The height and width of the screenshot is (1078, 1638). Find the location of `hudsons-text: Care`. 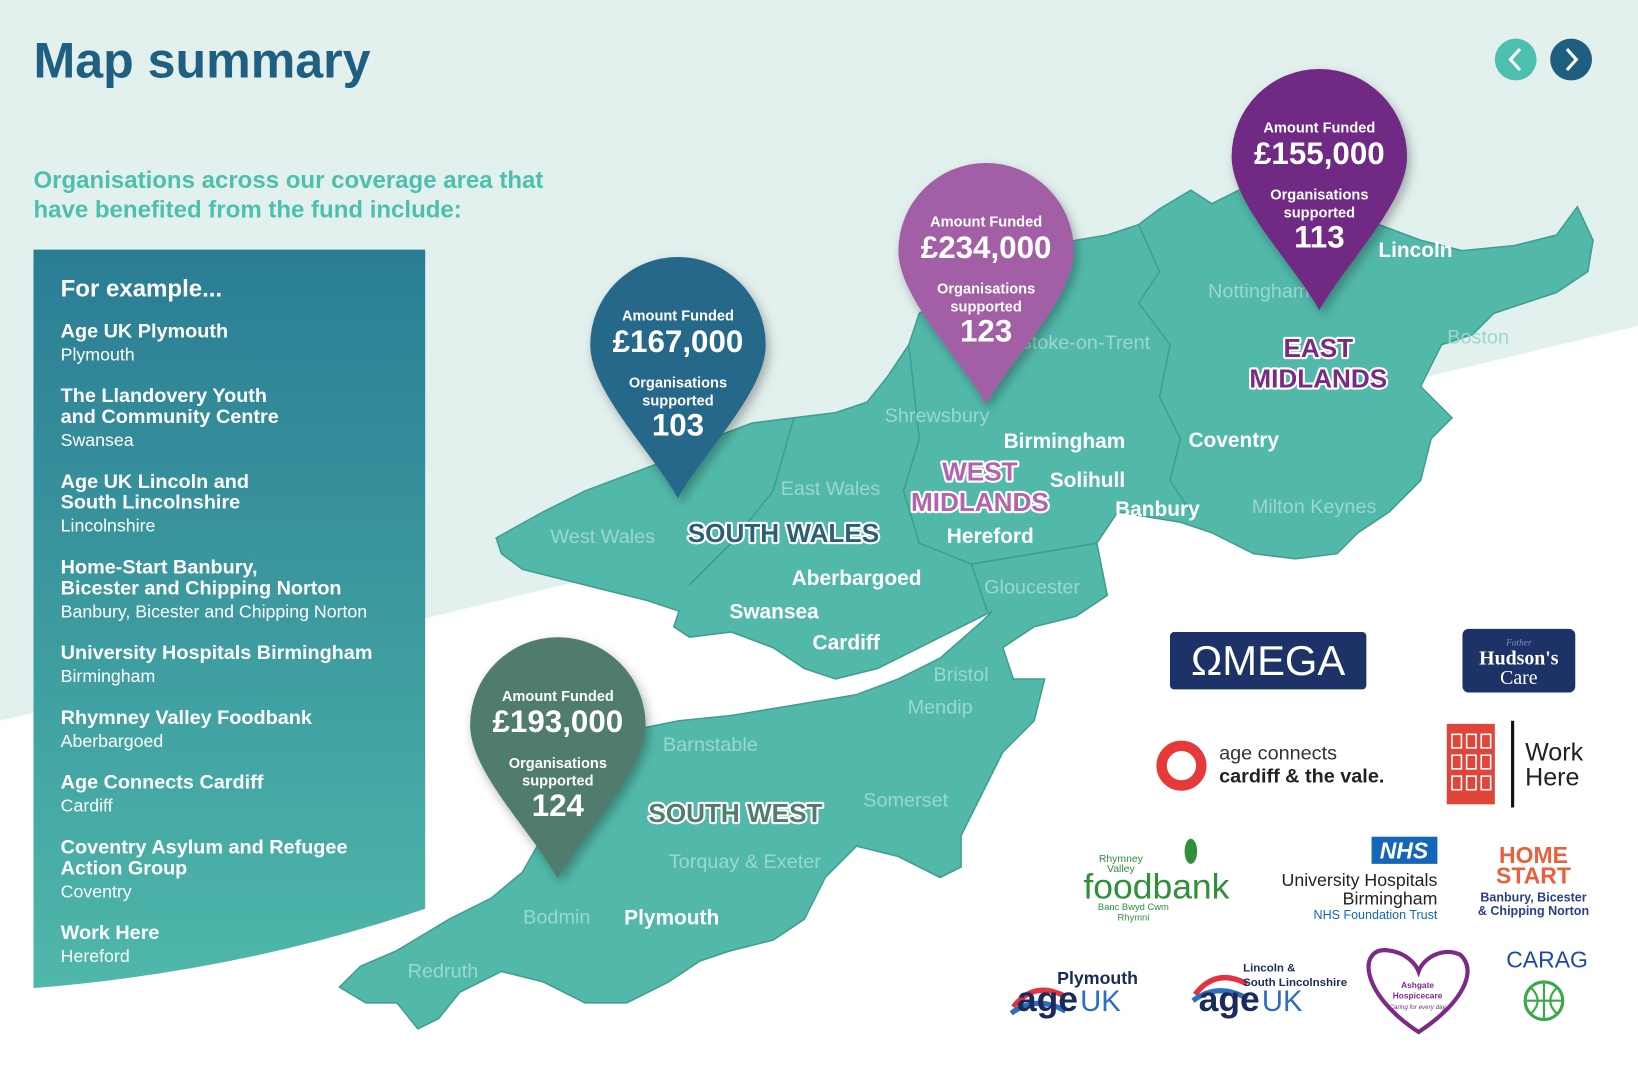

hudsons-text: Care is located at coordinates (1519, 678).